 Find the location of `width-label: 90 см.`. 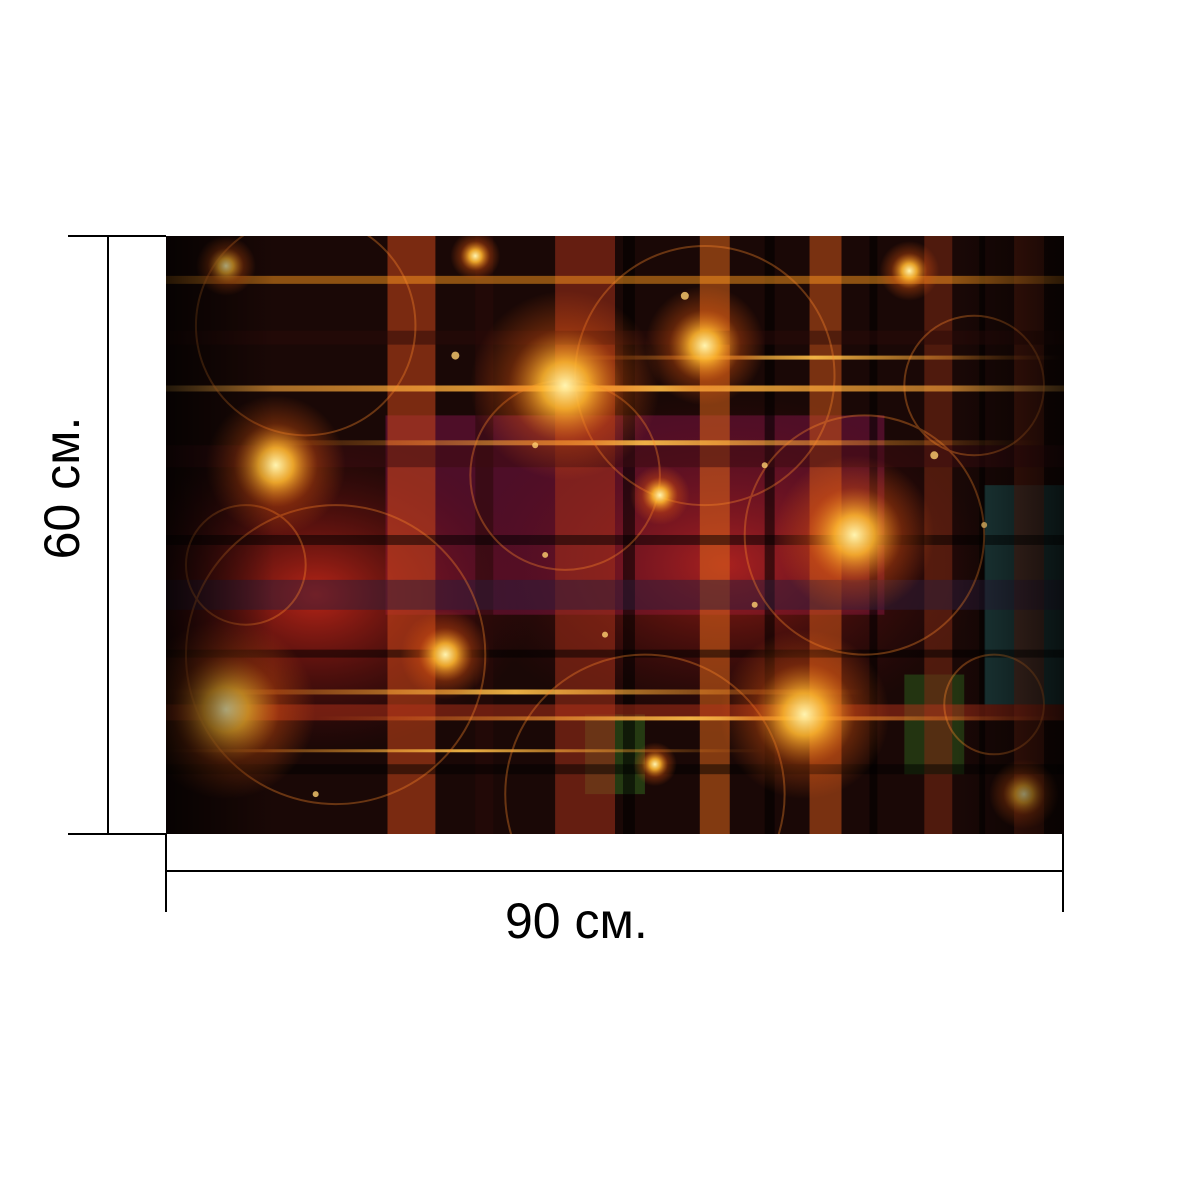

width-label: 90 см. is located at coordinates (576, 921).